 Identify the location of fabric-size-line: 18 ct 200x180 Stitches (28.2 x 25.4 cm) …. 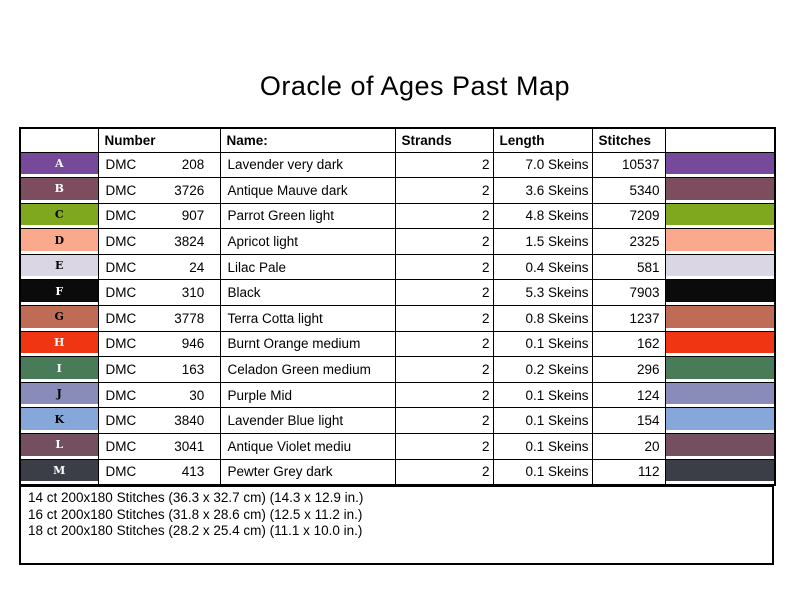
(195, 530).